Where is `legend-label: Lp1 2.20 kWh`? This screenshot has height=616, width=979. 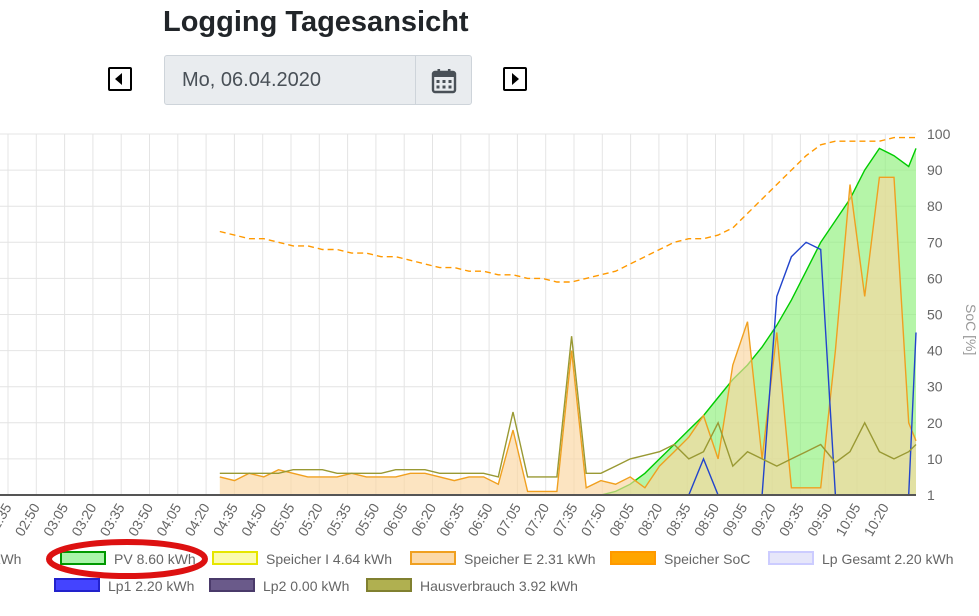 legend-label: Lp1 2.20 kWh is located at coordinates (151, 586).